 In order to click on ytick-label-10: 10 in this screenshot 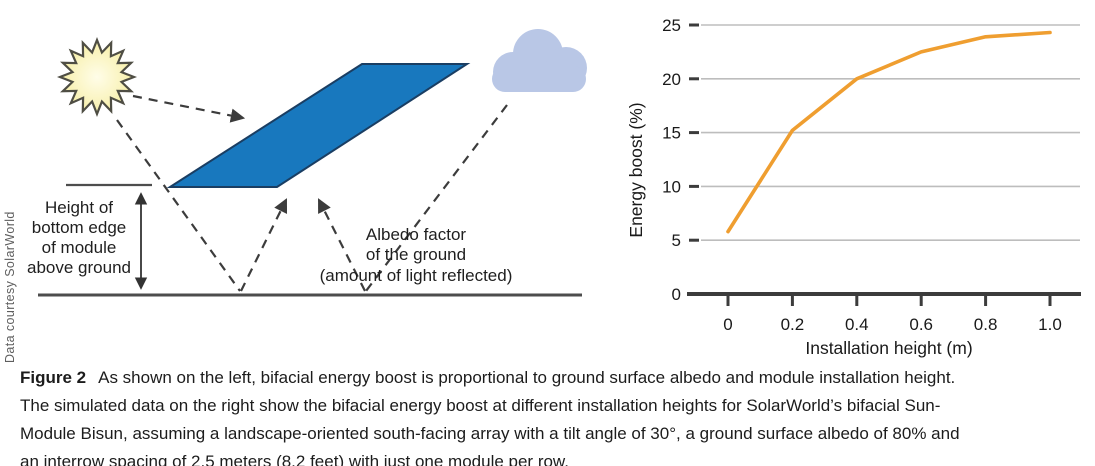, I will do `click(671, 186)`.